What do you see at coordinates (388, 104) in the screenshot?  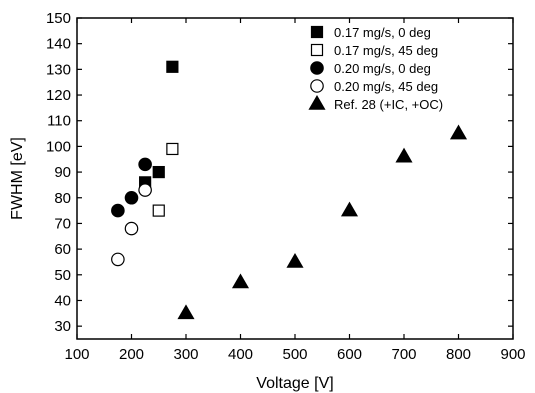 I see `legend-label: Ref. 28 (+IC, +OC)` at bounding box center [388, 104].